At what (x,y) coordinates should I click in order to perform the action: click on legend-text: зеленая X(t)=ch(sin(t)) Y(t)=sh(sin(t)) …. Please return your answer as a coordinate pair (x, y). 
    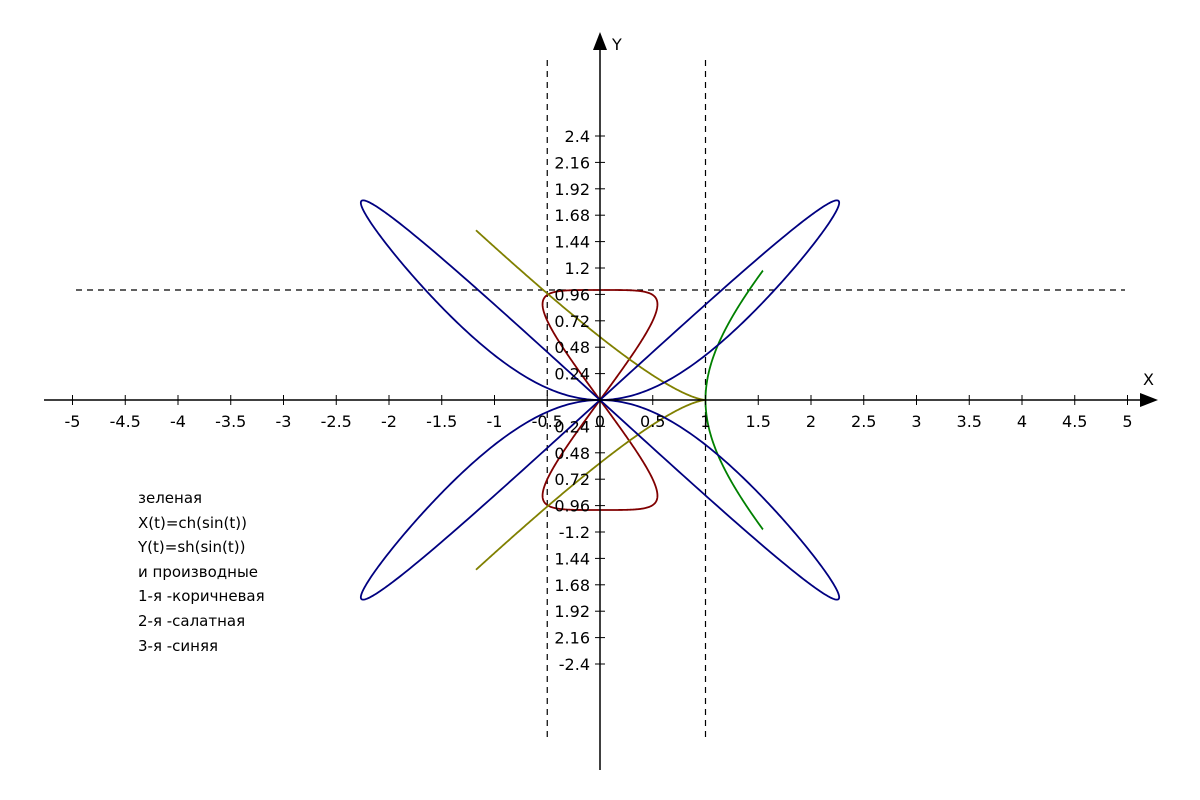
    Looking at the image, I should click on (201, 572).